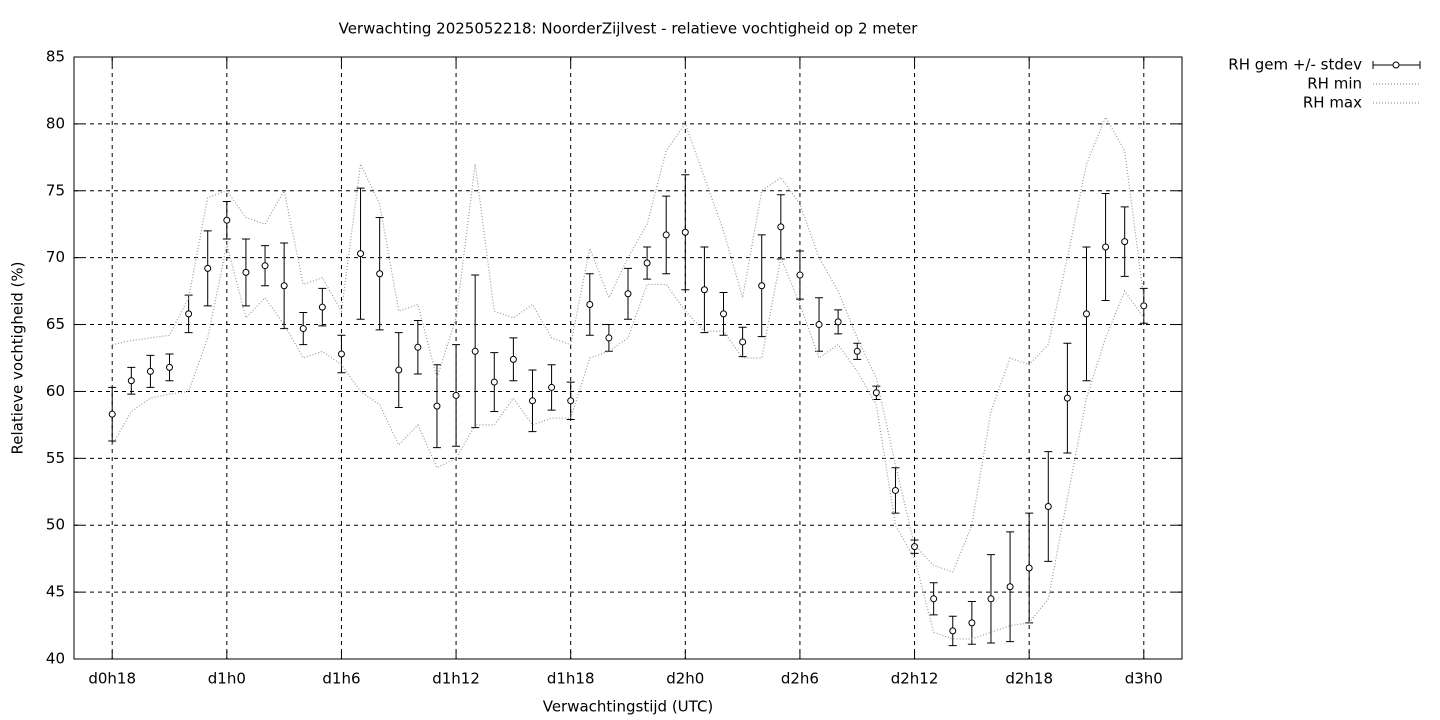 This screenshot has height=720, width=1440. What do you see at coordinates (1332, 103) in the screenshot?
I see `legend-label: RH max` at bounding box center [1332, 103].